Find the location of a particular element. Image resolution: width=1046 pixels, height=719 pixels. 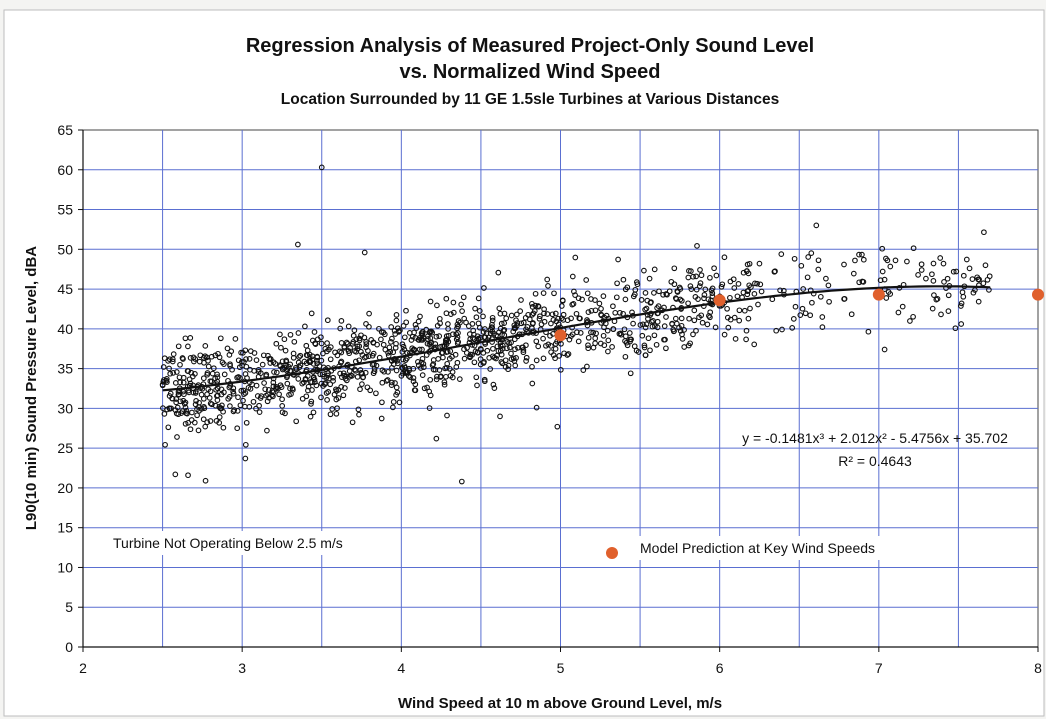

prediction-points is located at coordinates (799, 315).